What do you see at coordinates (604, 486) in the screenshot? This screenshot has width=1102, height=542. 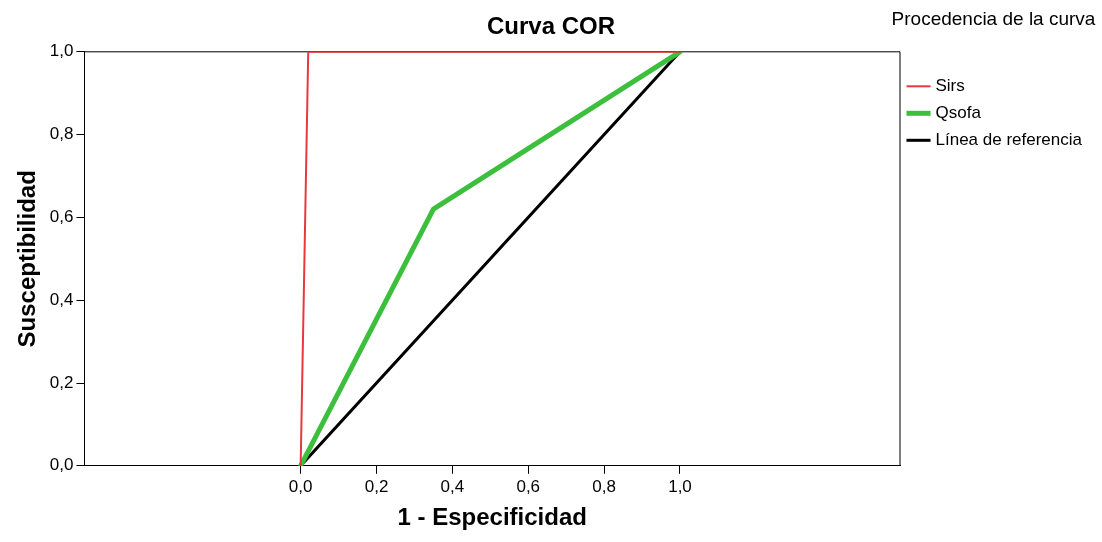 I see `x-tick-label: 0,8` at bounding box center [604, 486].